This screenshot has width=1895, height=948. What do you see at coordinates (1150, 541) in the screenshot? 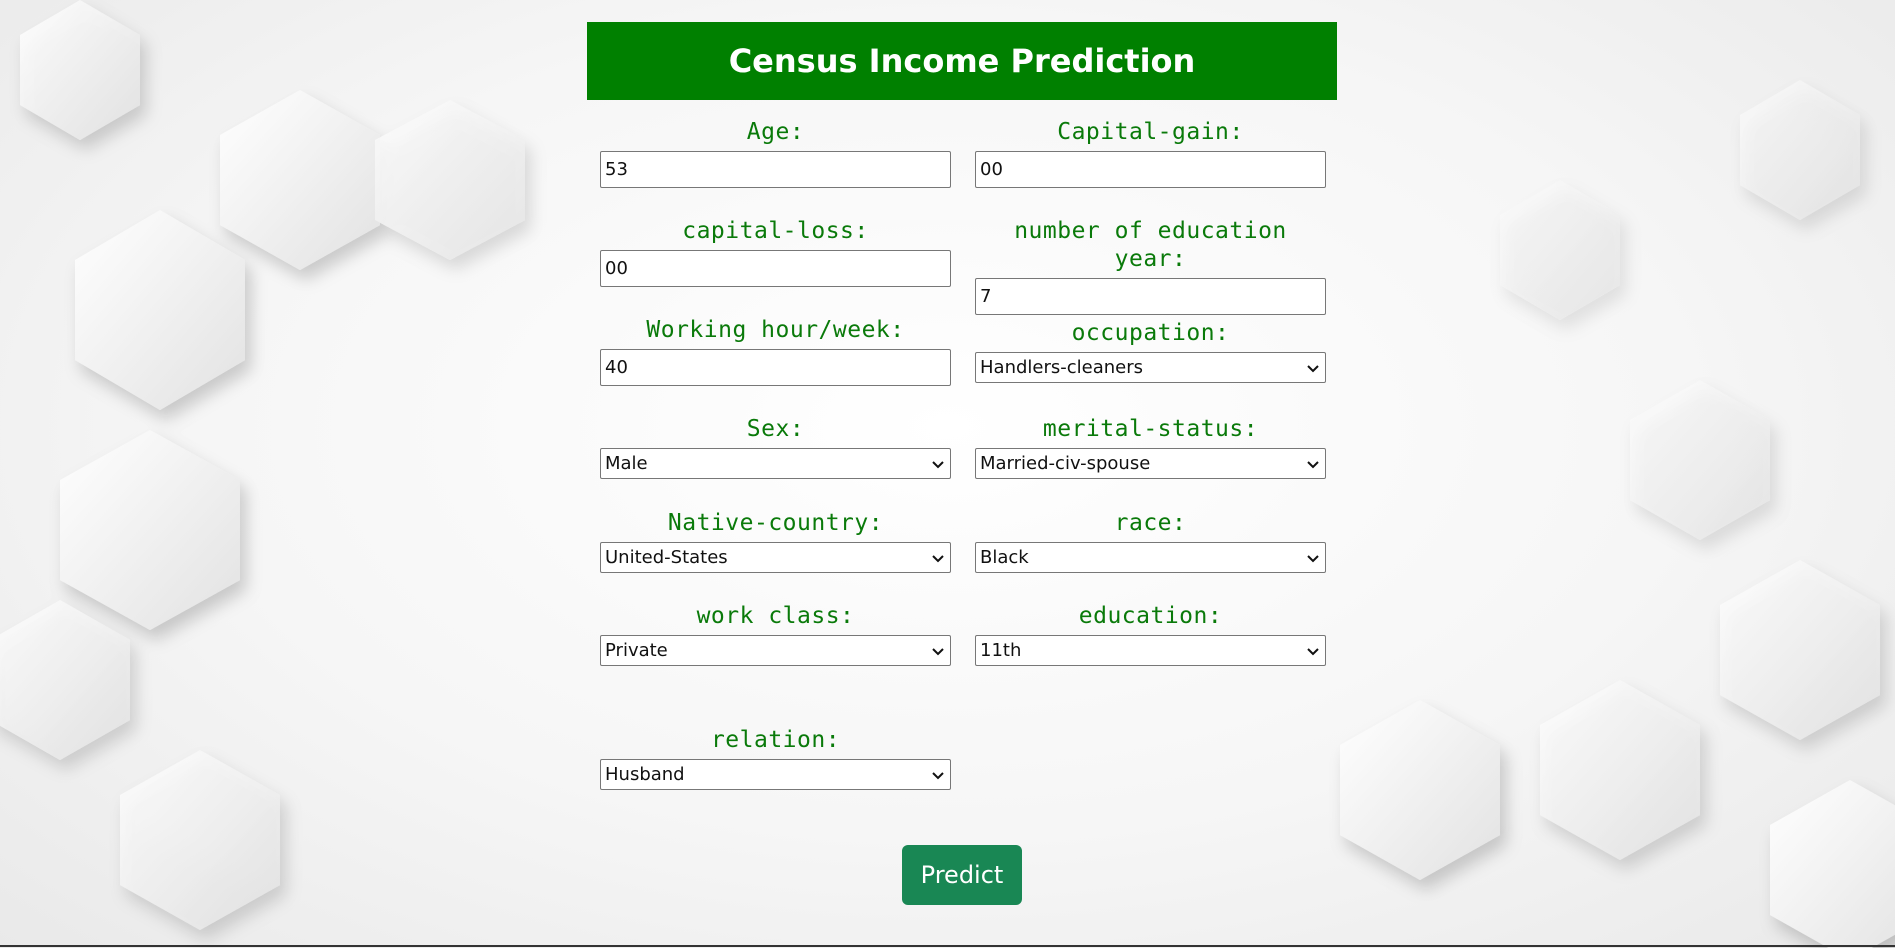
I see `race-field-group: race: Black` at bounding box center [1150, 541].